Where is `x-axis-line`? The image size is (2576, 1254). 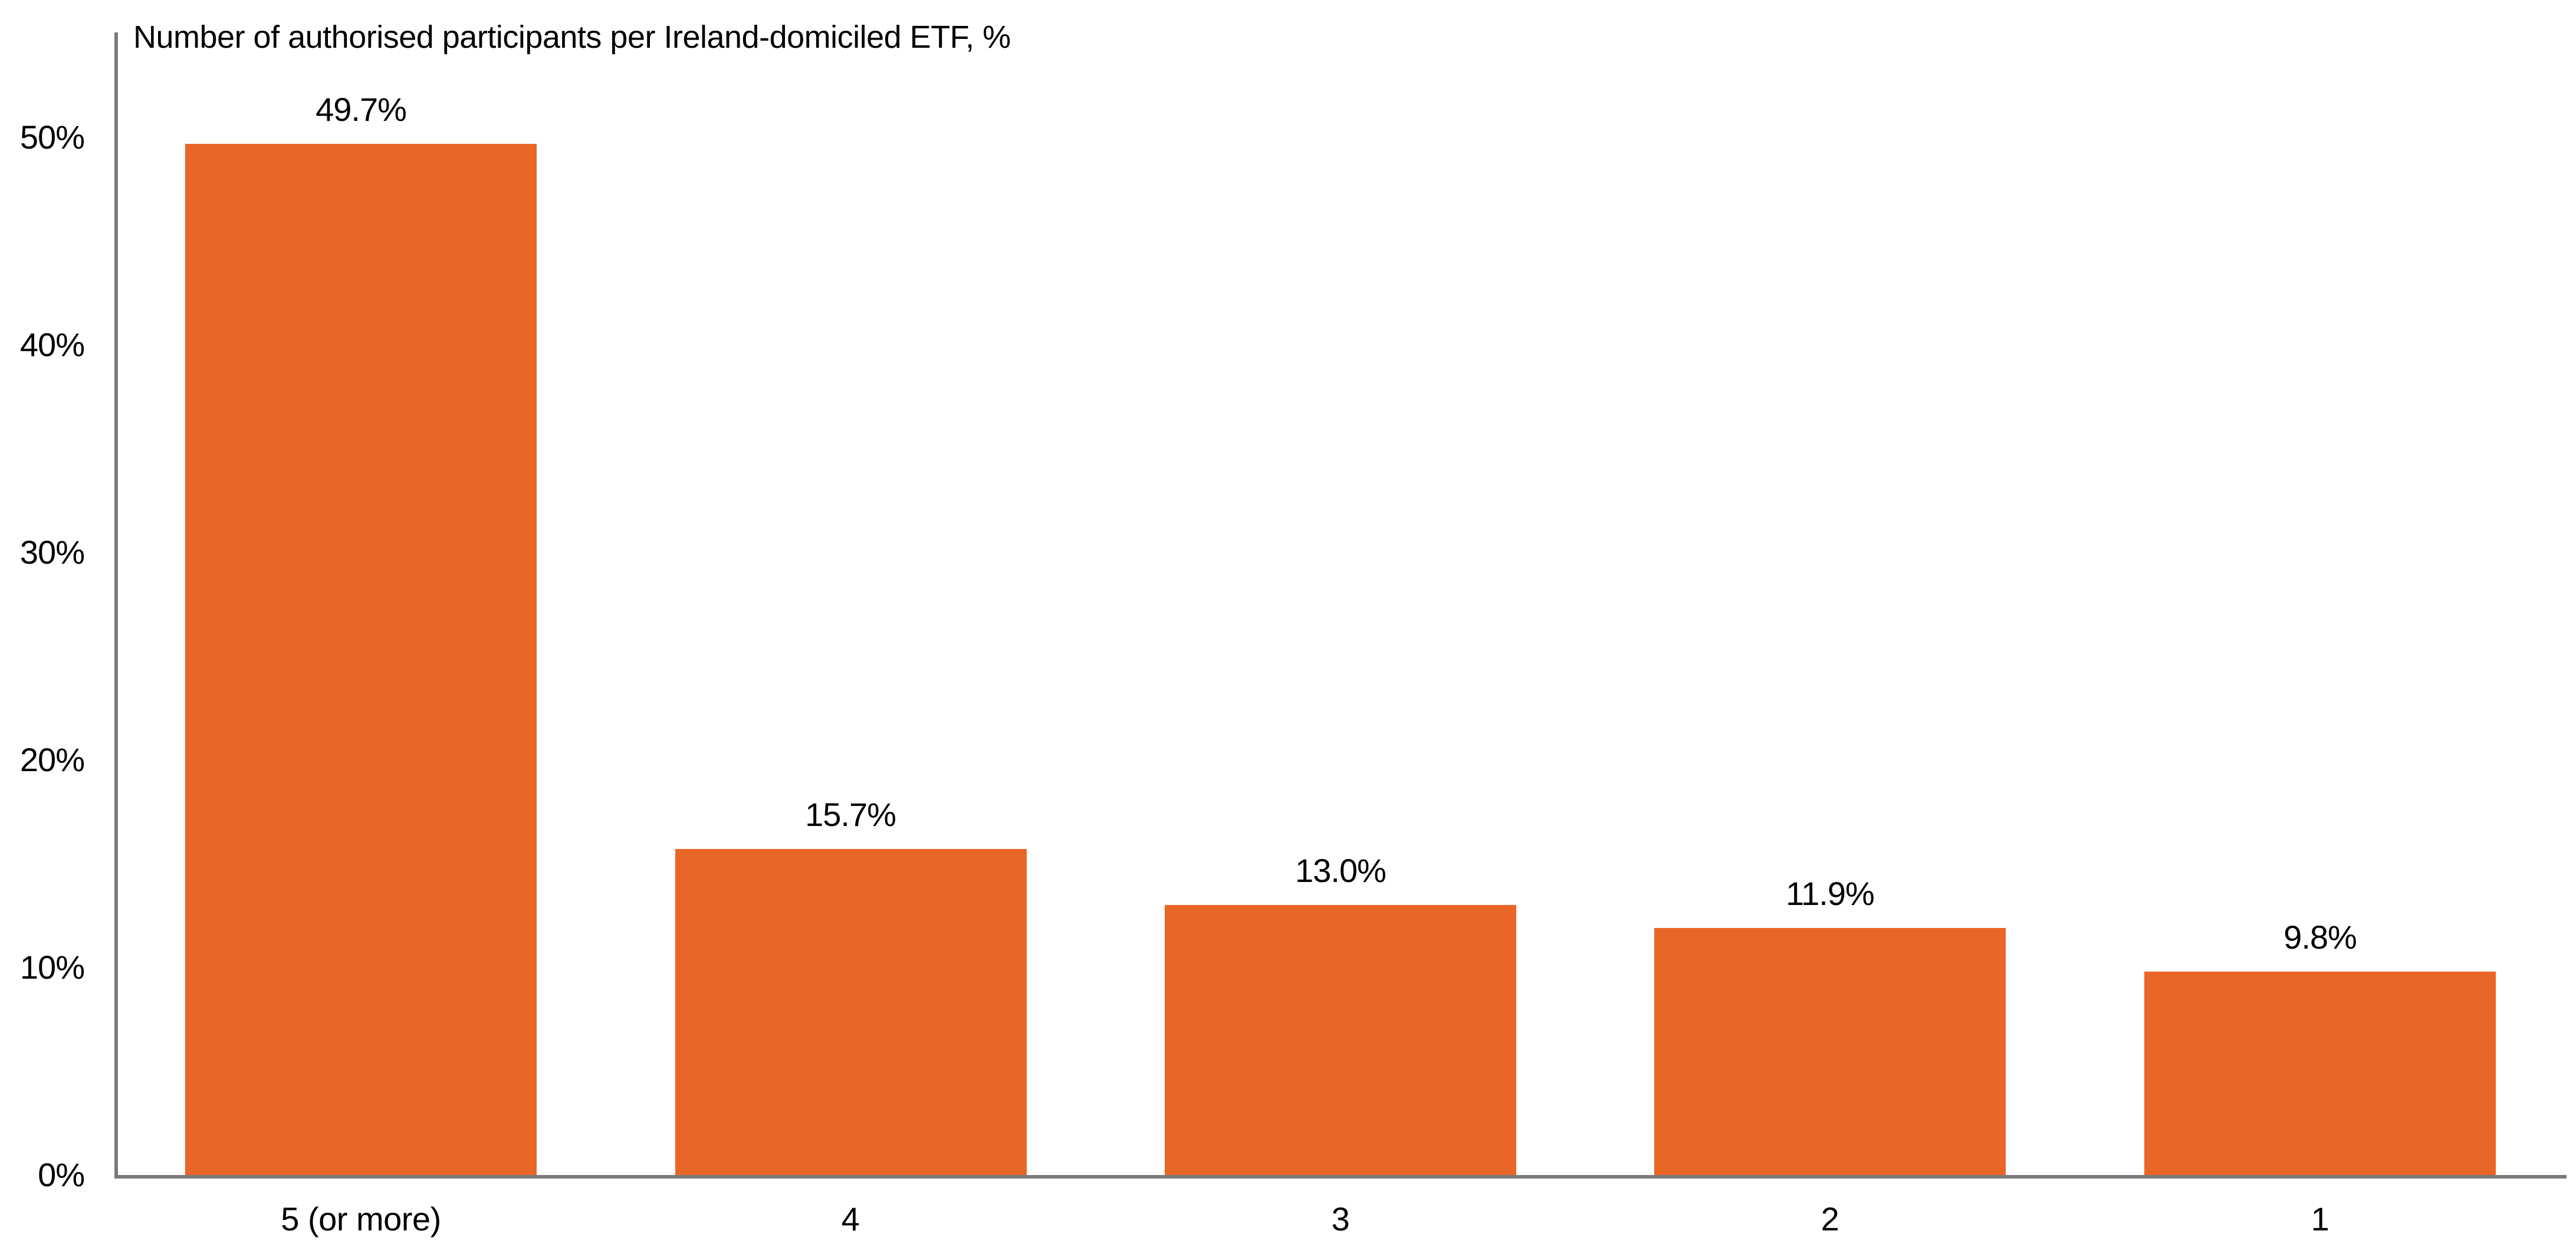
x-axis-line is located at coordinates (1341, 1177).